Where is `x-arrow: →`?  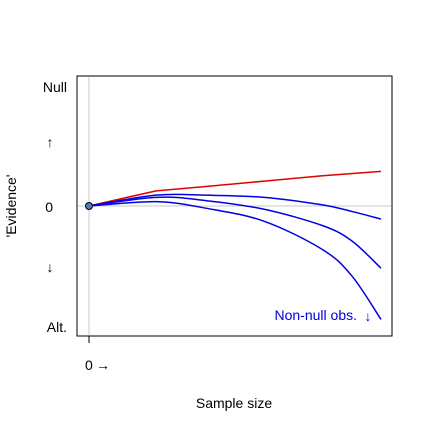
x-arrow: → is located at coordinates (103, 365).